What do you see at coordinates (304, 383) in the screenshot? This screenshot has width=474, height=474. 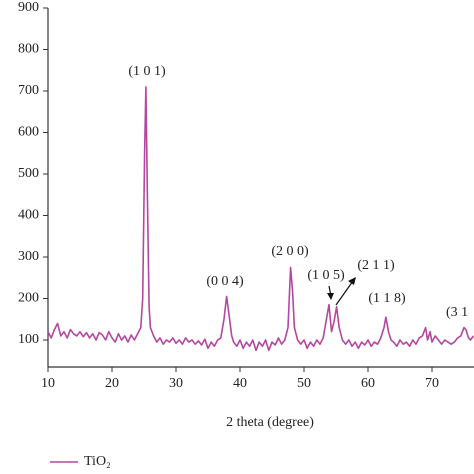 I see `x-tick-label: 50` at bounding box center [304, 383].